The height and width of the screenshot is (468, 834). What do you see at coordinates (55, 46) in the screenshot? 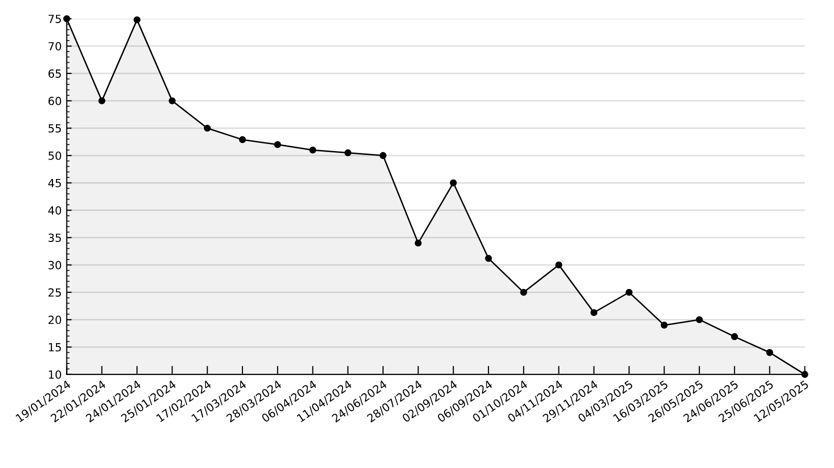
I see `y-tick-label: 70` at bounding box center [55, 46].